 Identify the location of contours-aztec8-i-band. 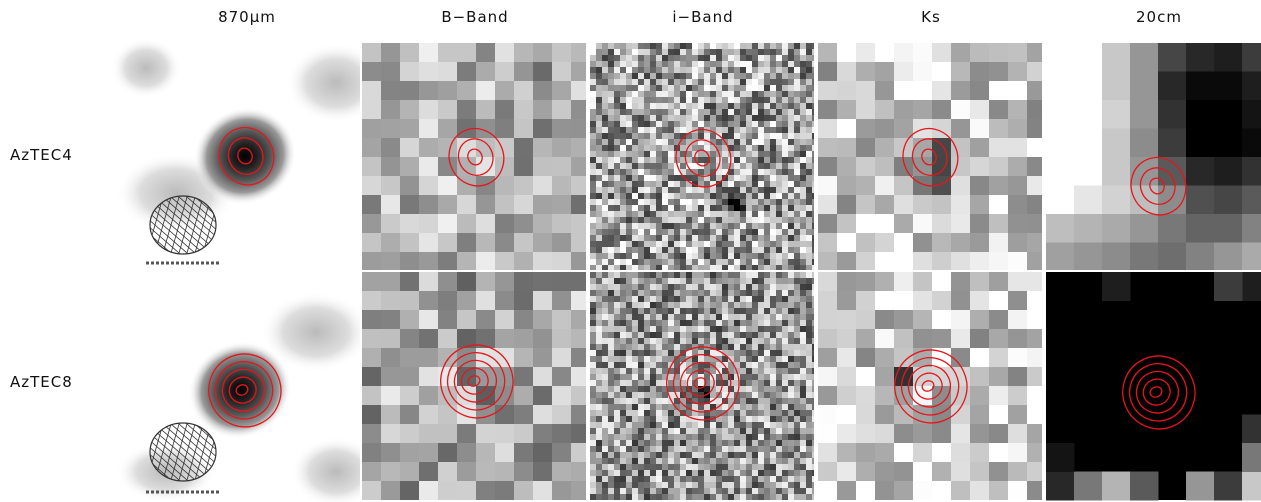
(703, 383).